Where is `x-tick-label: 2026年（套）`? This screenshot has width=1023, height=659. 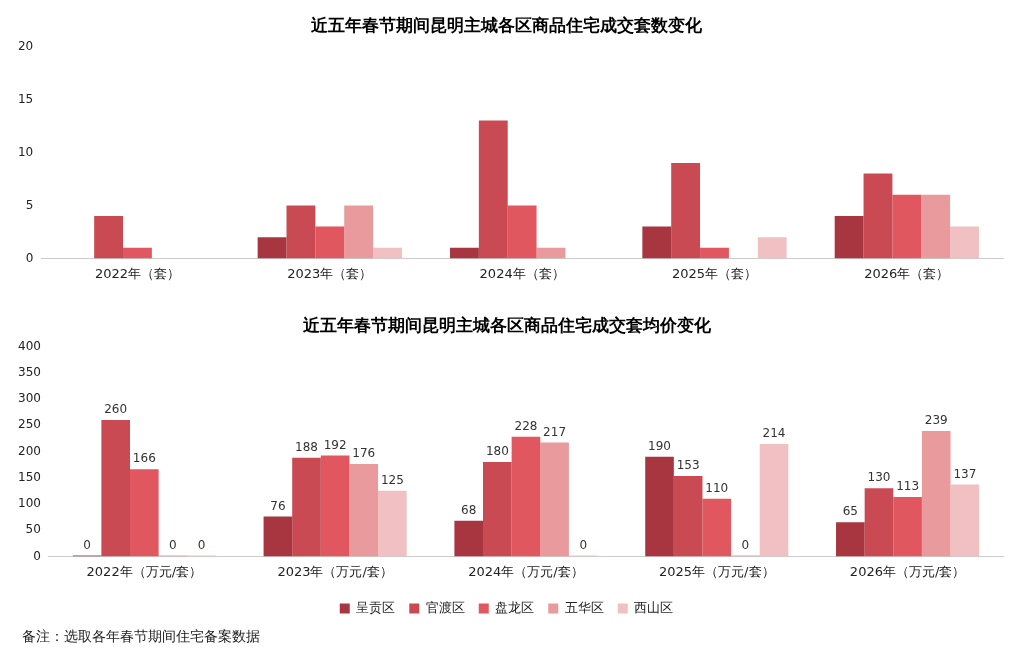
x-tick-label: 2026年（套） is located at coordinates (907, 273).